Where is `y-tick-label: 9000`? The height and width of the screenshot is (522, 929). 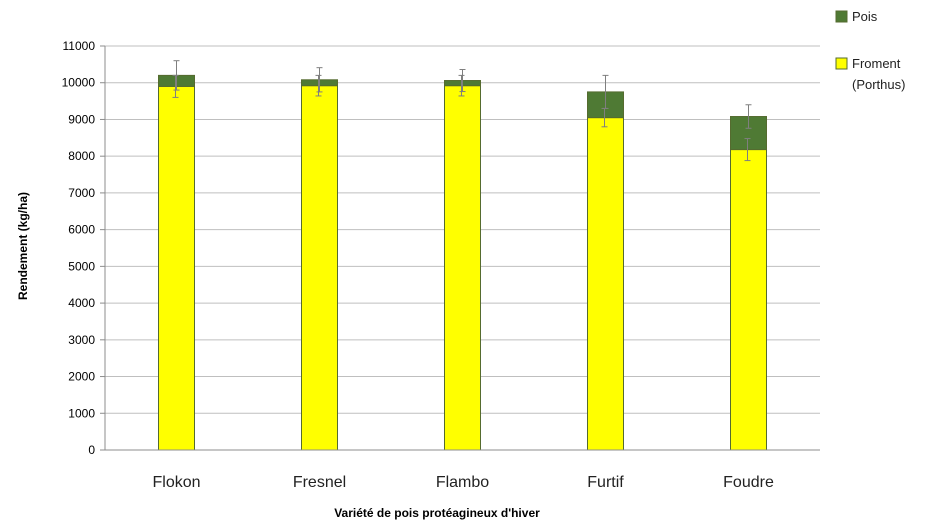 y-tick-label: 9000 is located at coordinates (81, 119).